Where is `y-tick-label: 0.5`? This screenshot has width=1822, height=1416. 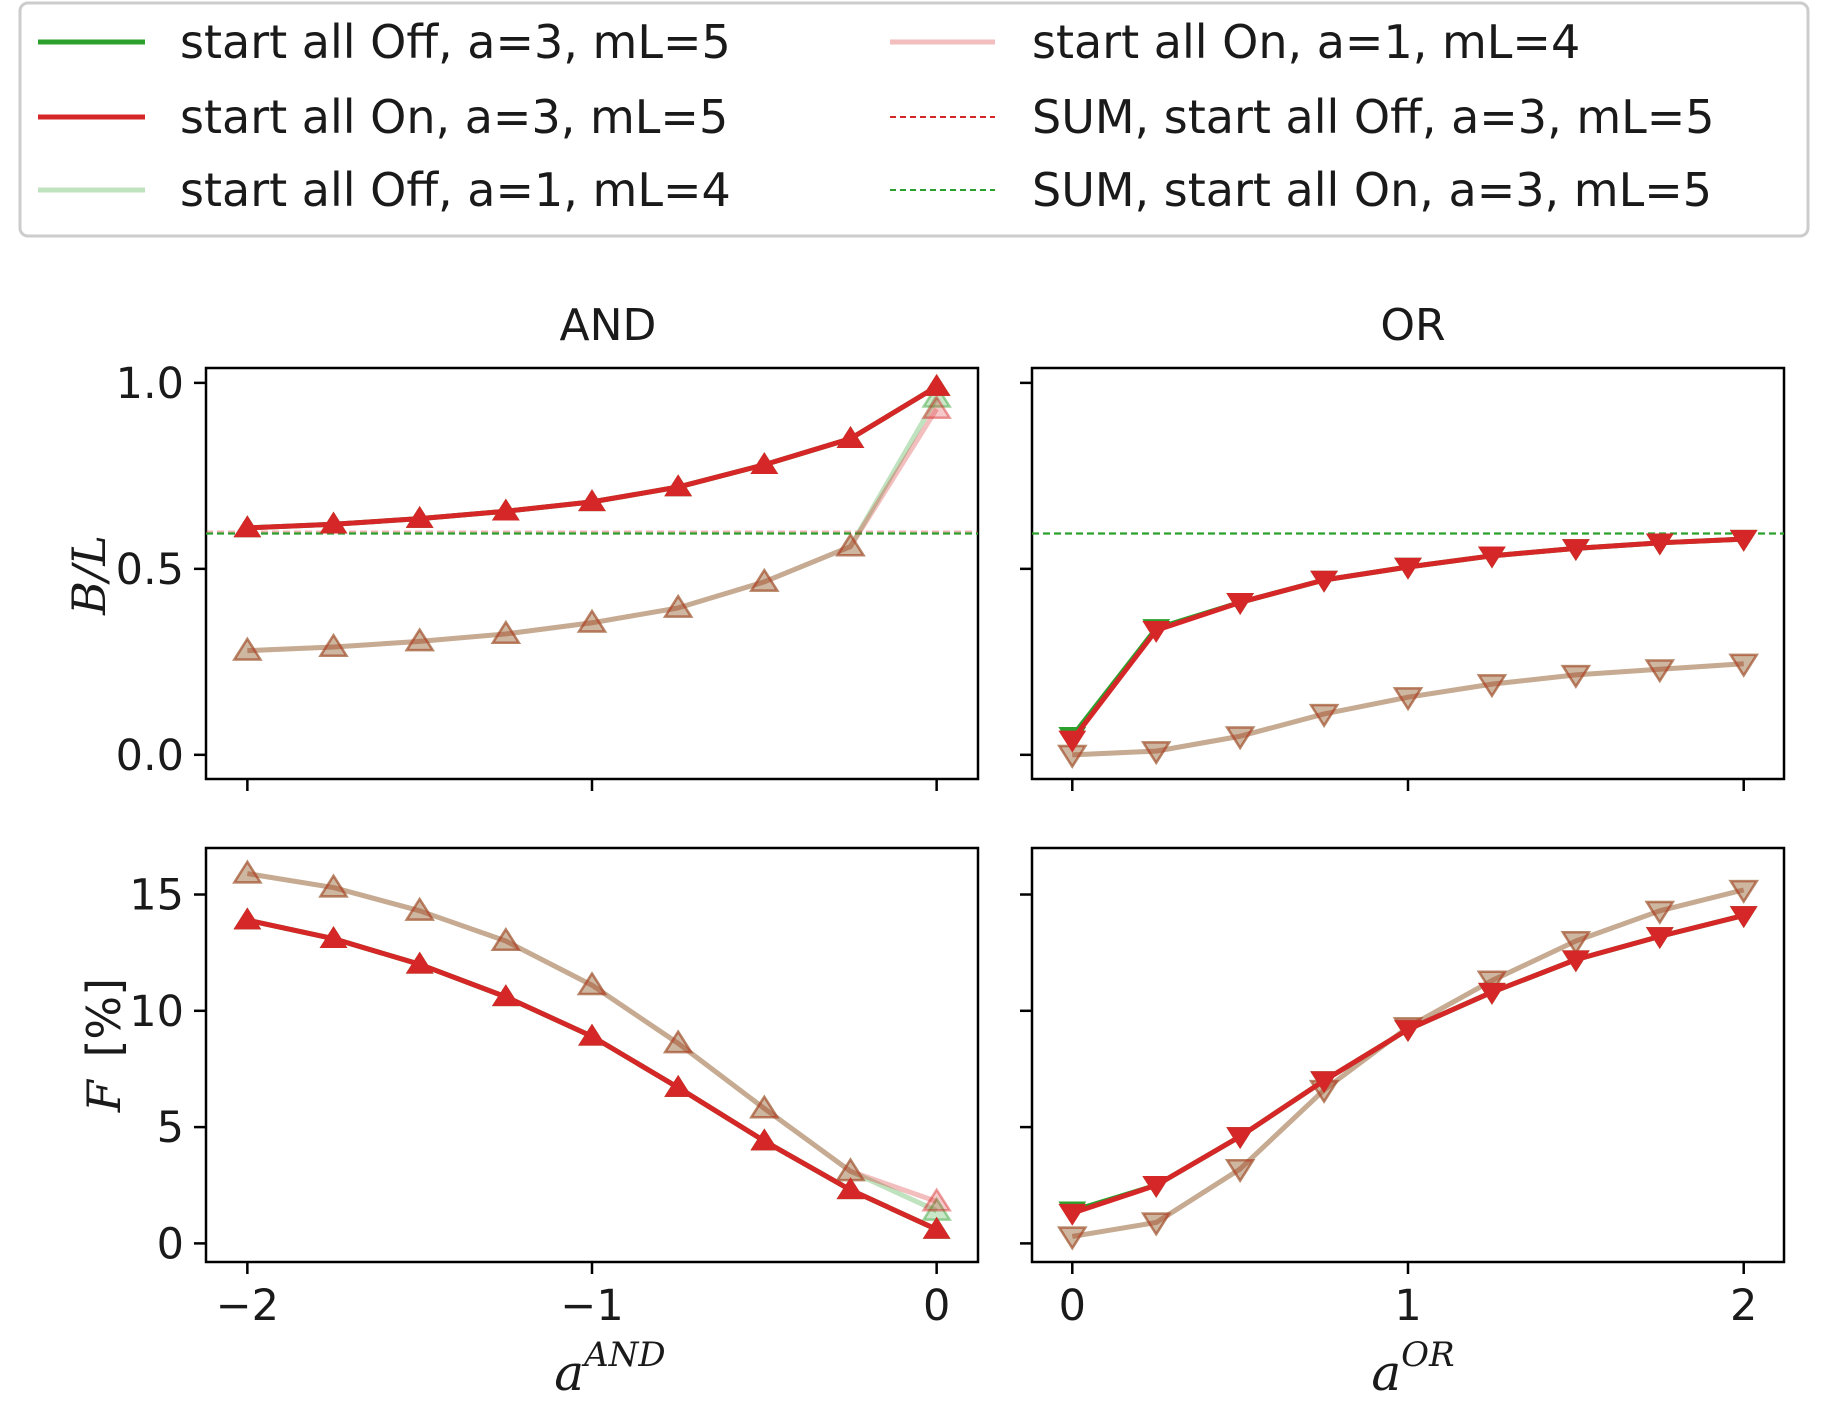
y-tick-label: 0.5 is located at coordinates (150, 570).